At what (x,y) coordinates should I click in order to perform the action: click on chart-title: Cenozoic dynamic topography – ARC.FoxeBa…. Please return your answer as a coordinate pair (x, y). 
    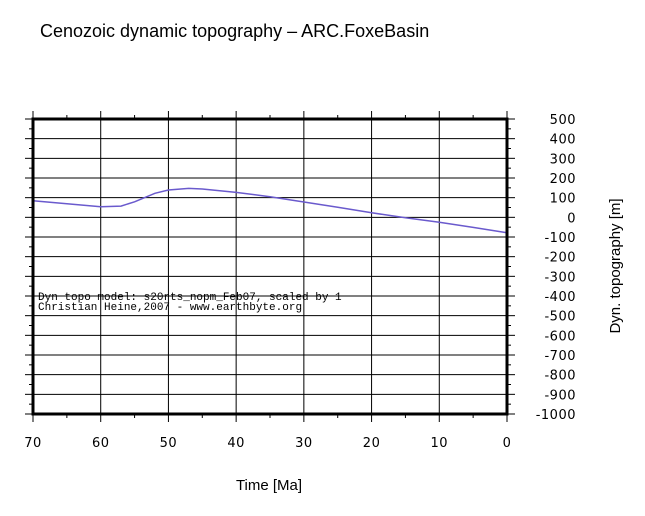
    Looking at the image, I should click on (234, 31).